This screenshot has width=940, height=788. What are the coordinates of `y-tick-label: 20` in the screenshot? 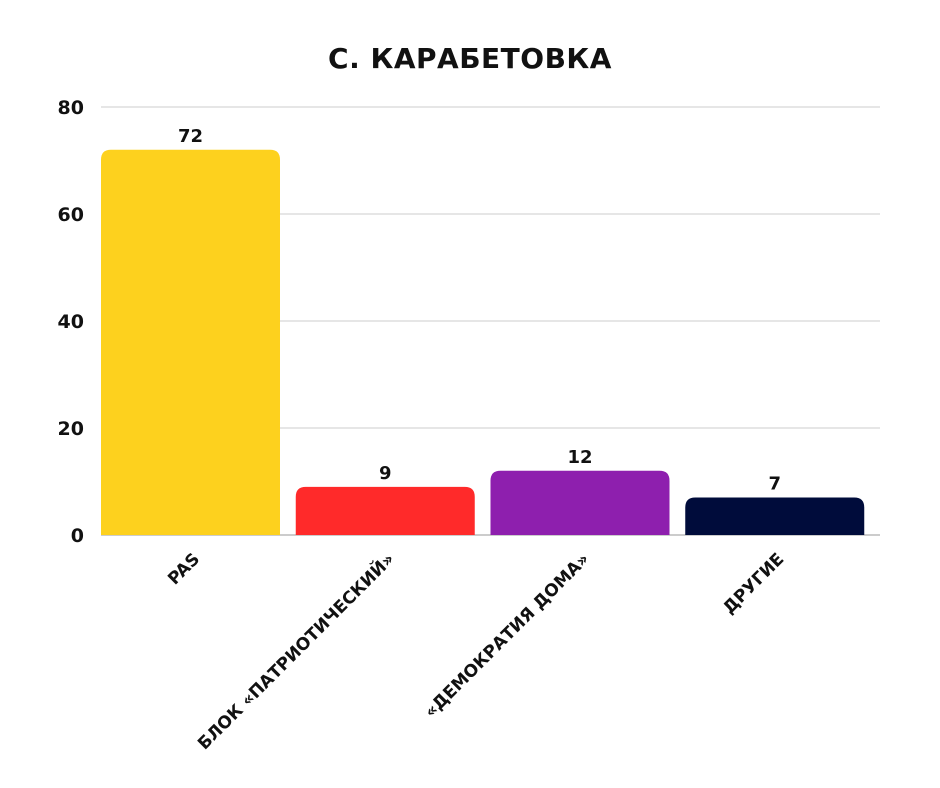 It's located at (71, 429).